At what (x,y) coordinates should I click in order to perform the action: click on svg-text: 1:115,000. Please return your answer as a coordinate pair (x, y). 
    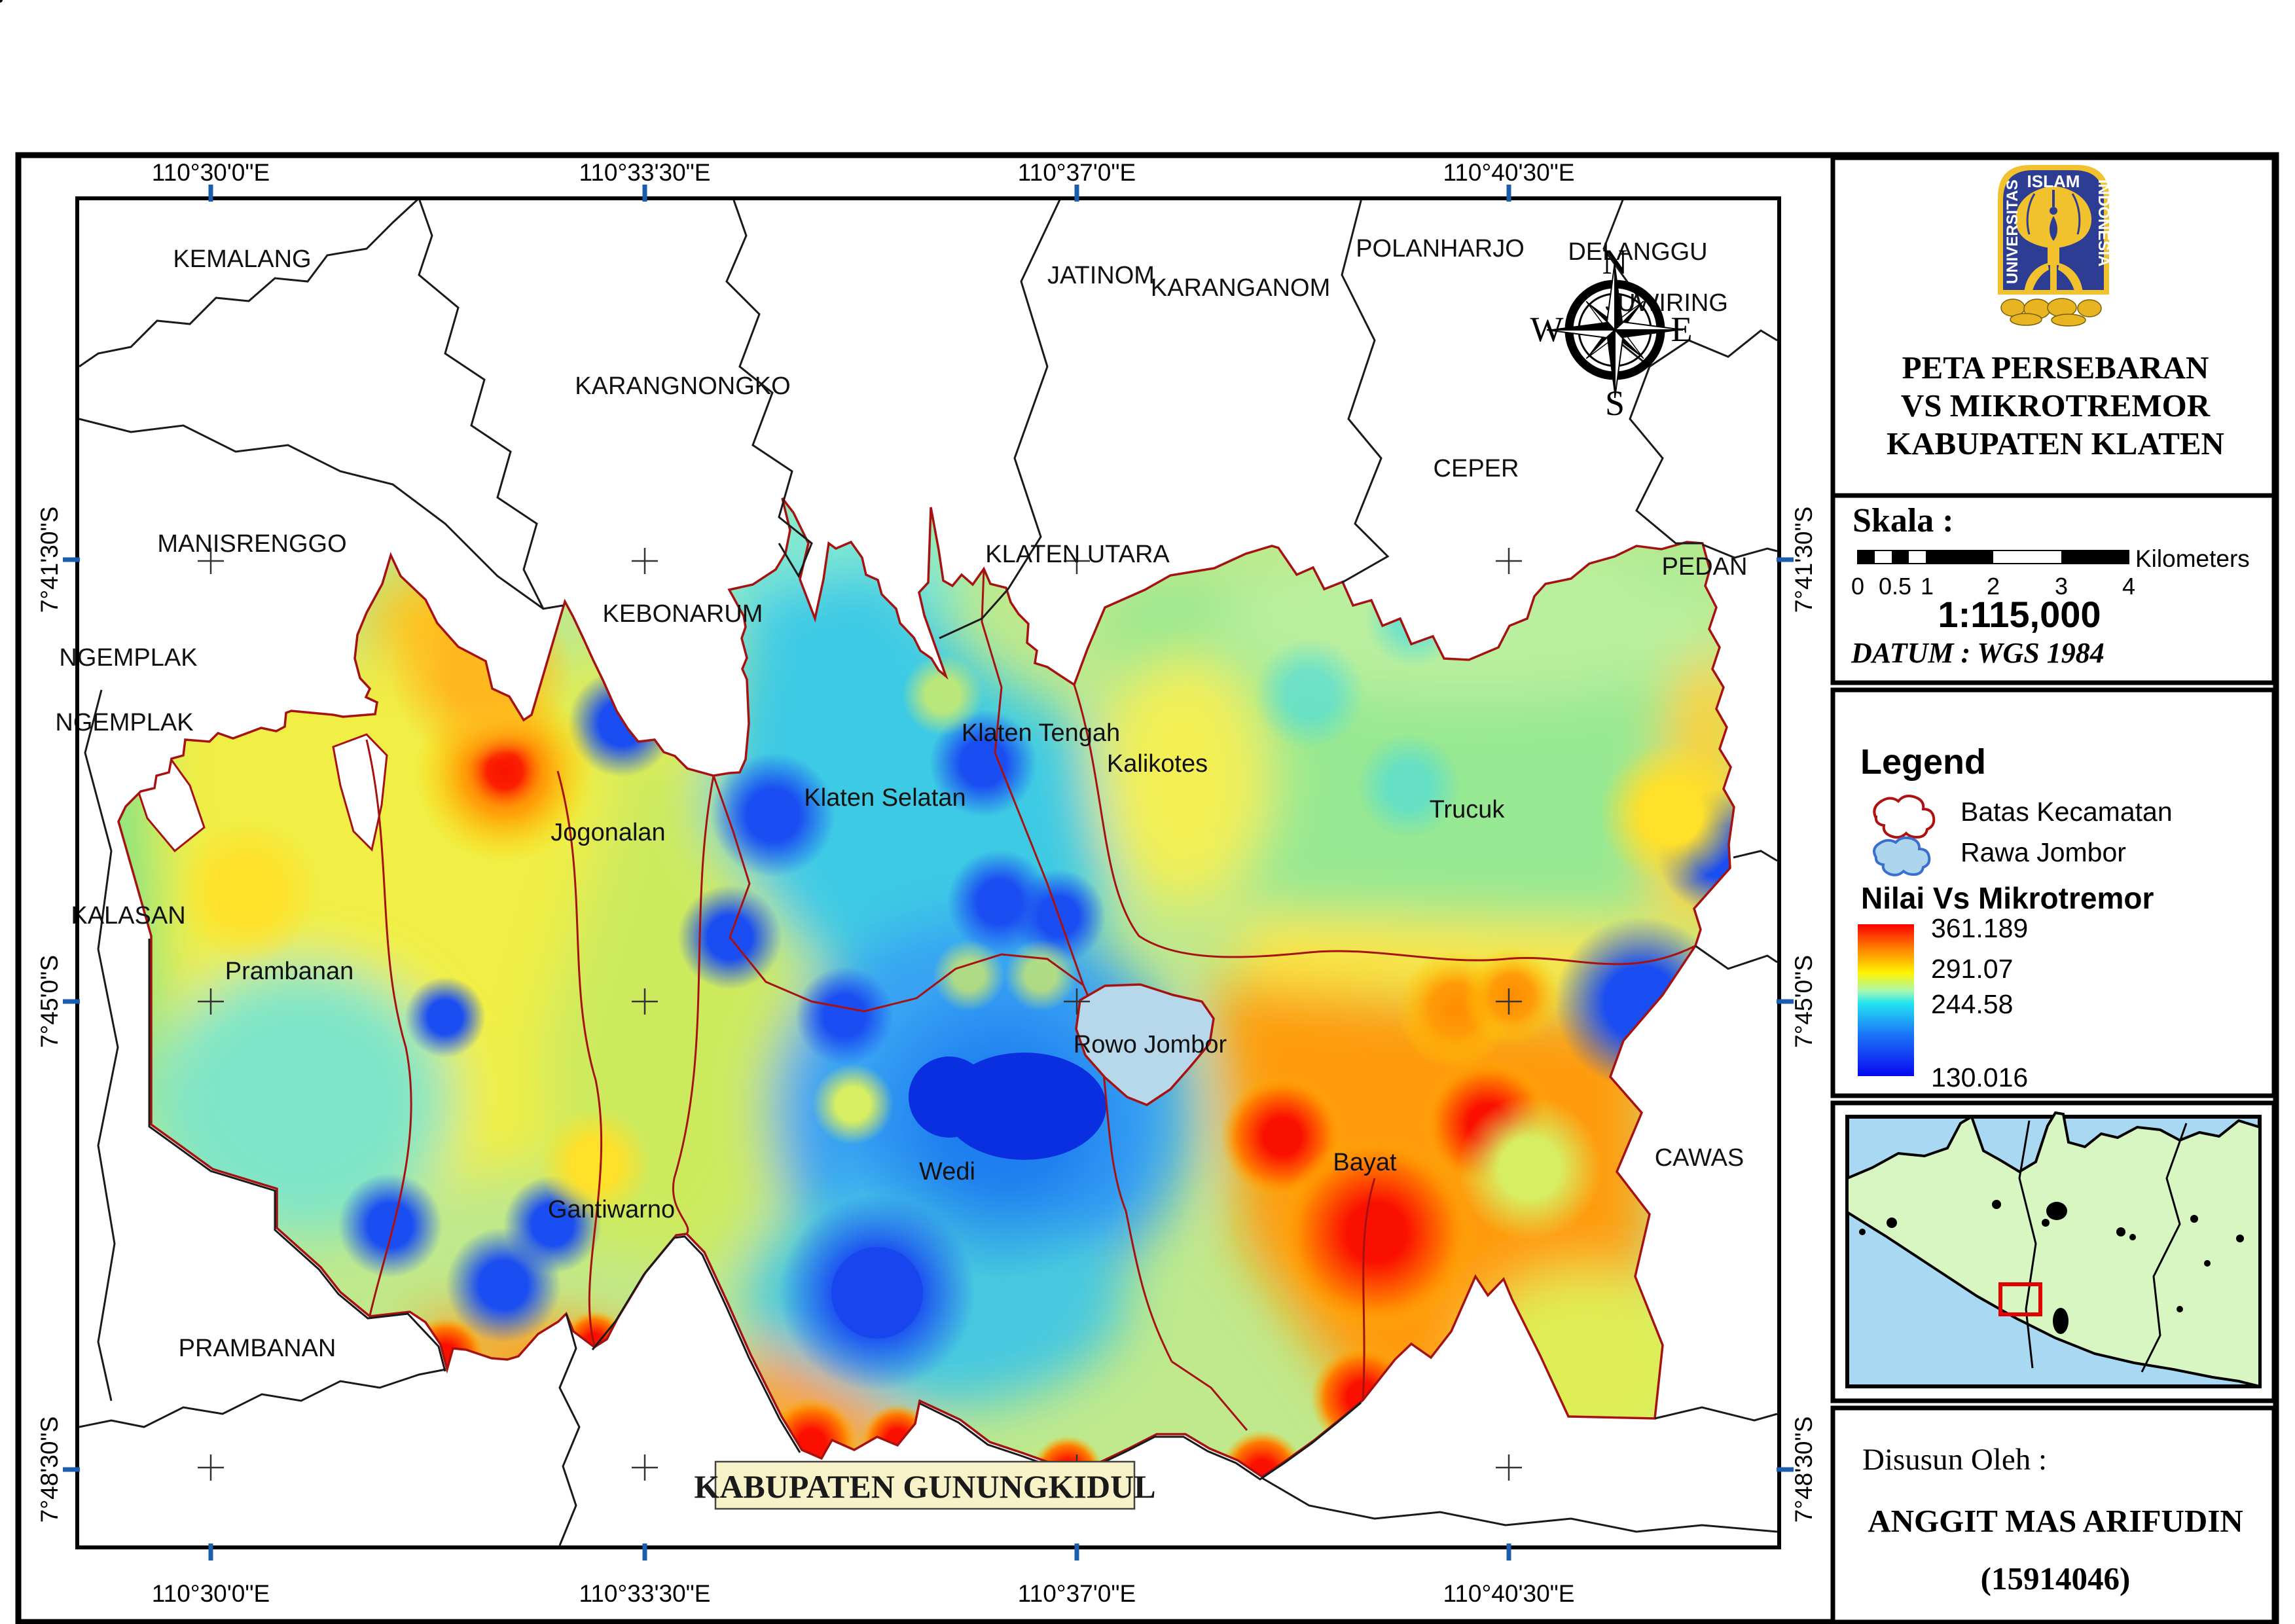
    Looking at the image, I should click on (2020, 614).